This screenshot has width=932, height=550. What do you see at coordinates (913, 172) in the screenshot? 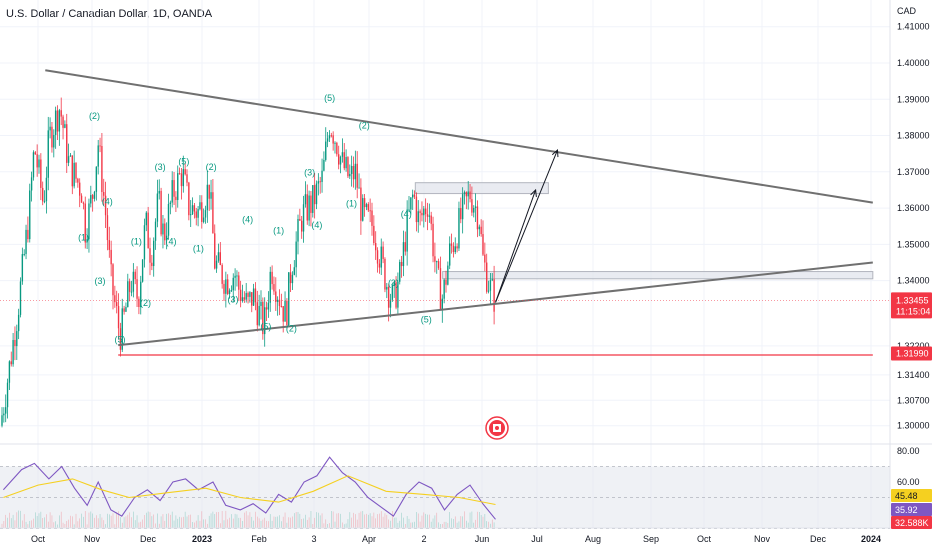
I see `price-tick-label: 1.37000` at bounding box center [913, 172].